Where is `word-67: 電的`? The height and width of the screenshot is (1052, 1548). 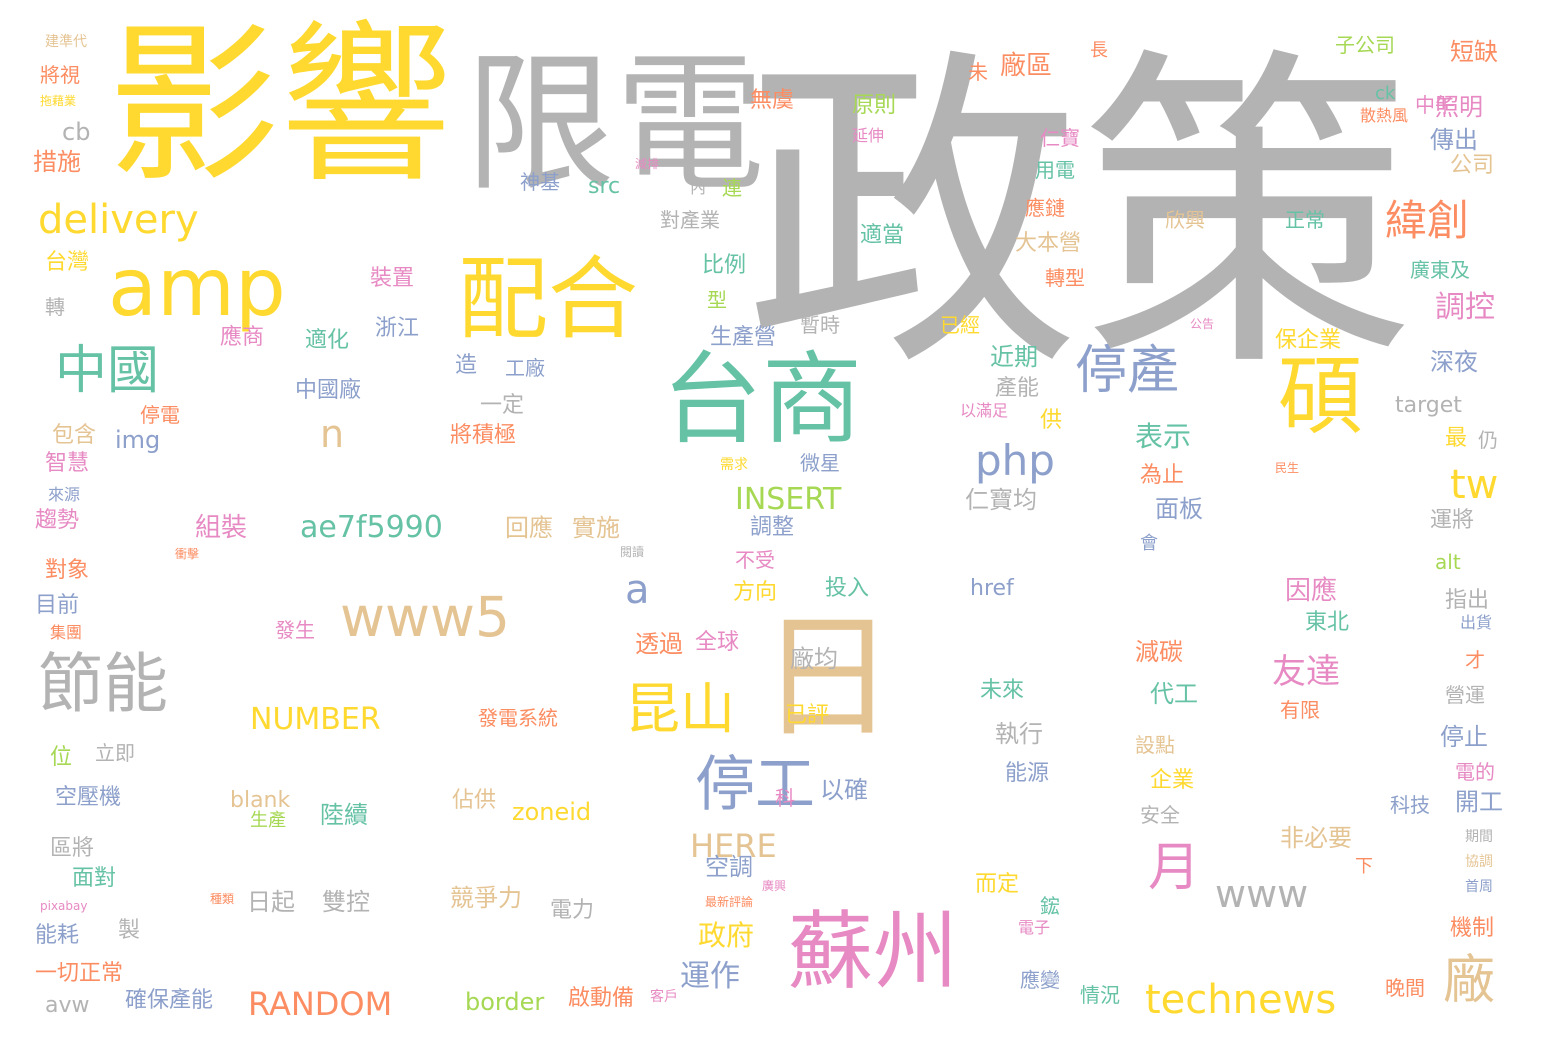
word-67: 電的 is located at coordinates (1475, 772).